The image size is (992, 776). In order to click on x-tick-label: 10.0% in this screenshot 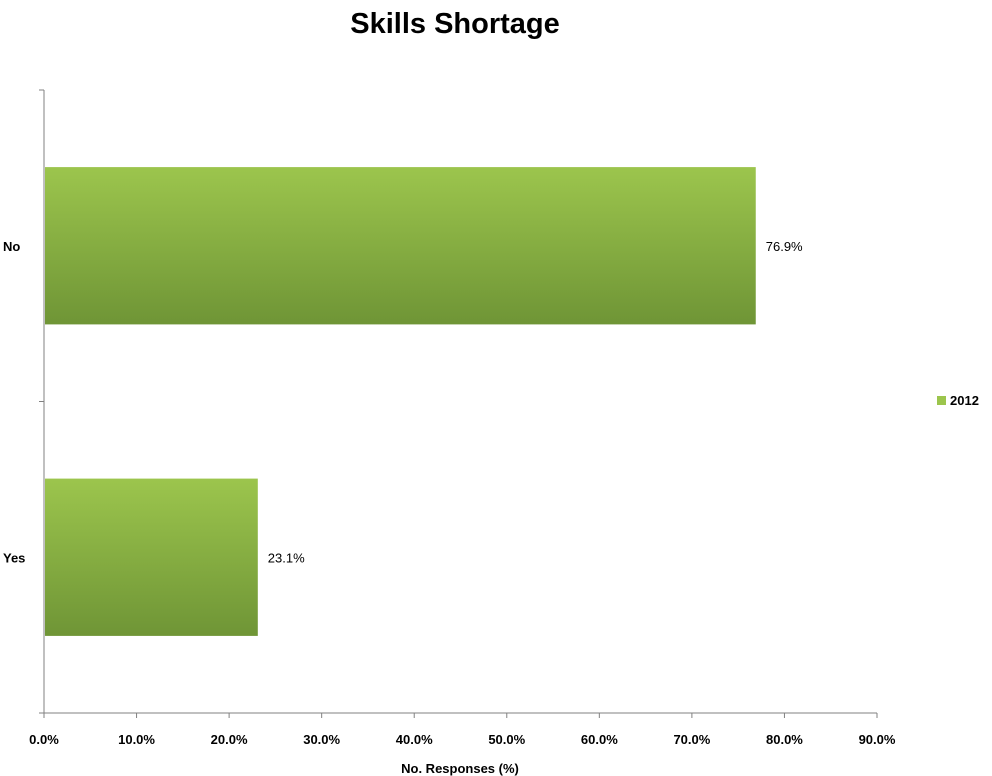, I will do `click(136, 739)`.